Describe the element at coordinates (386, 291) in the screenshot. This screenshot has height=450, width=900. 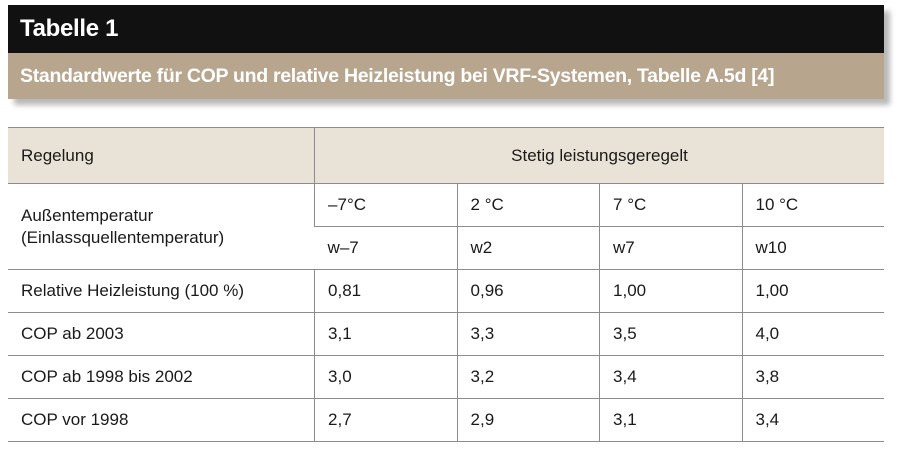
I see `value-cell: 0,81` at that location.